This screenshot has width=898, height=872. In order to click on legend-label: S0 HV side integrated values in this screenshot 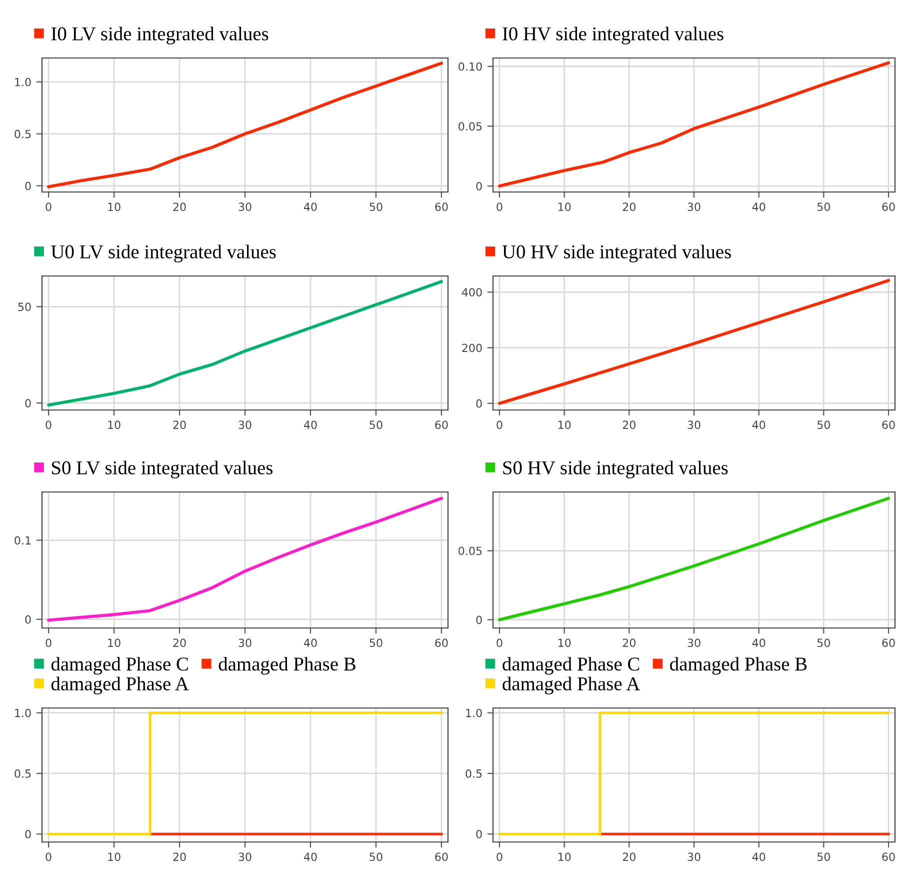, I will do `click(615, 469)`.